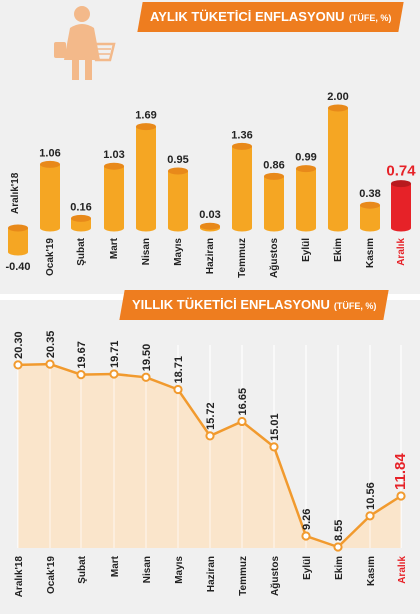 The image size is (420, 614). What do you see at coordinates (179, 370) in the screenshot?
I see `point-value-label-5: 18.71` at bounding box center [179, 370].